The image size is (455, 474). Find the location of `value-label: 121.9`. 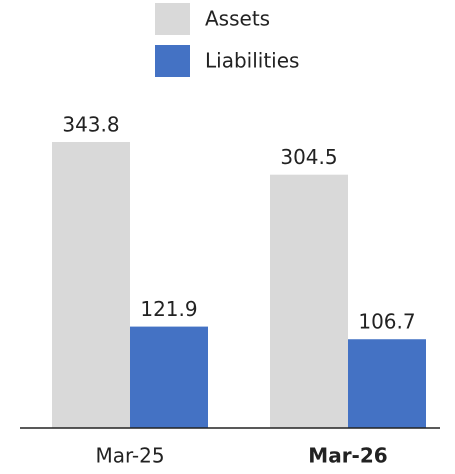

value-label: 121.9 is located at coordinates (168, 309).